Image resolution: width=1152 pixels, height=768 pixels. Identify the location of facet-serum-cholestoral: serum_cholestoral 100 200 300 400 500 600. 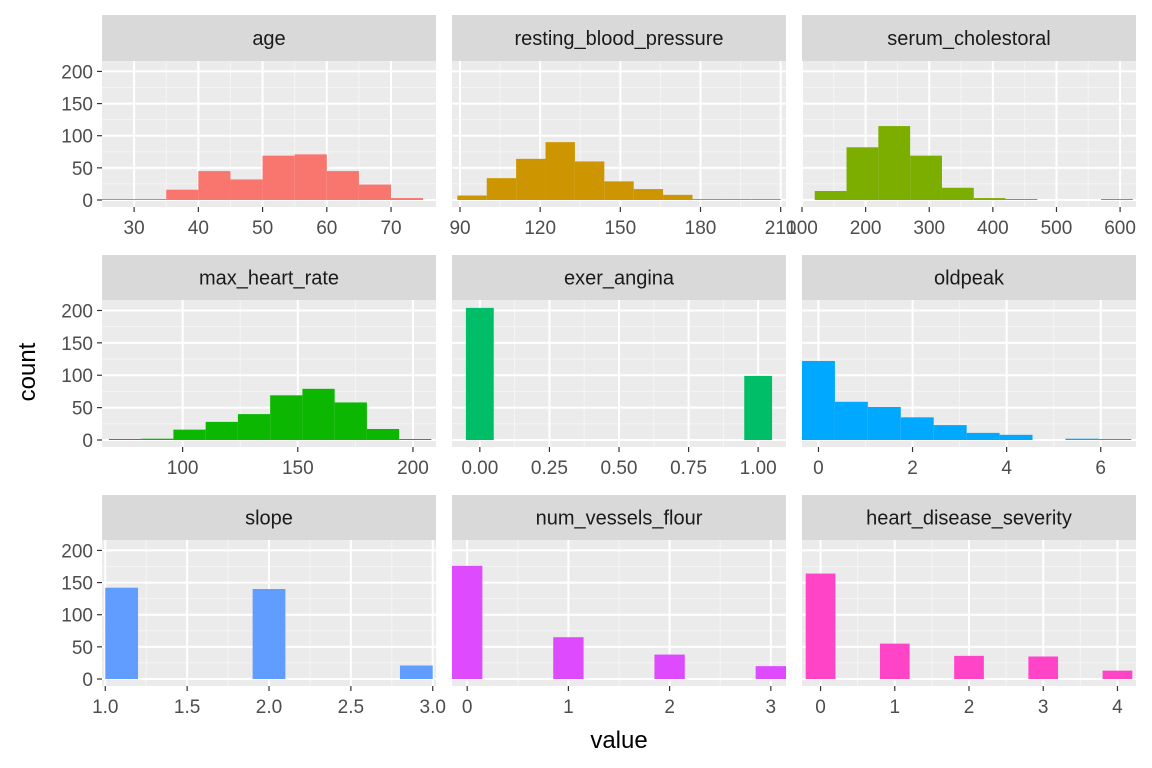
(961, 127).